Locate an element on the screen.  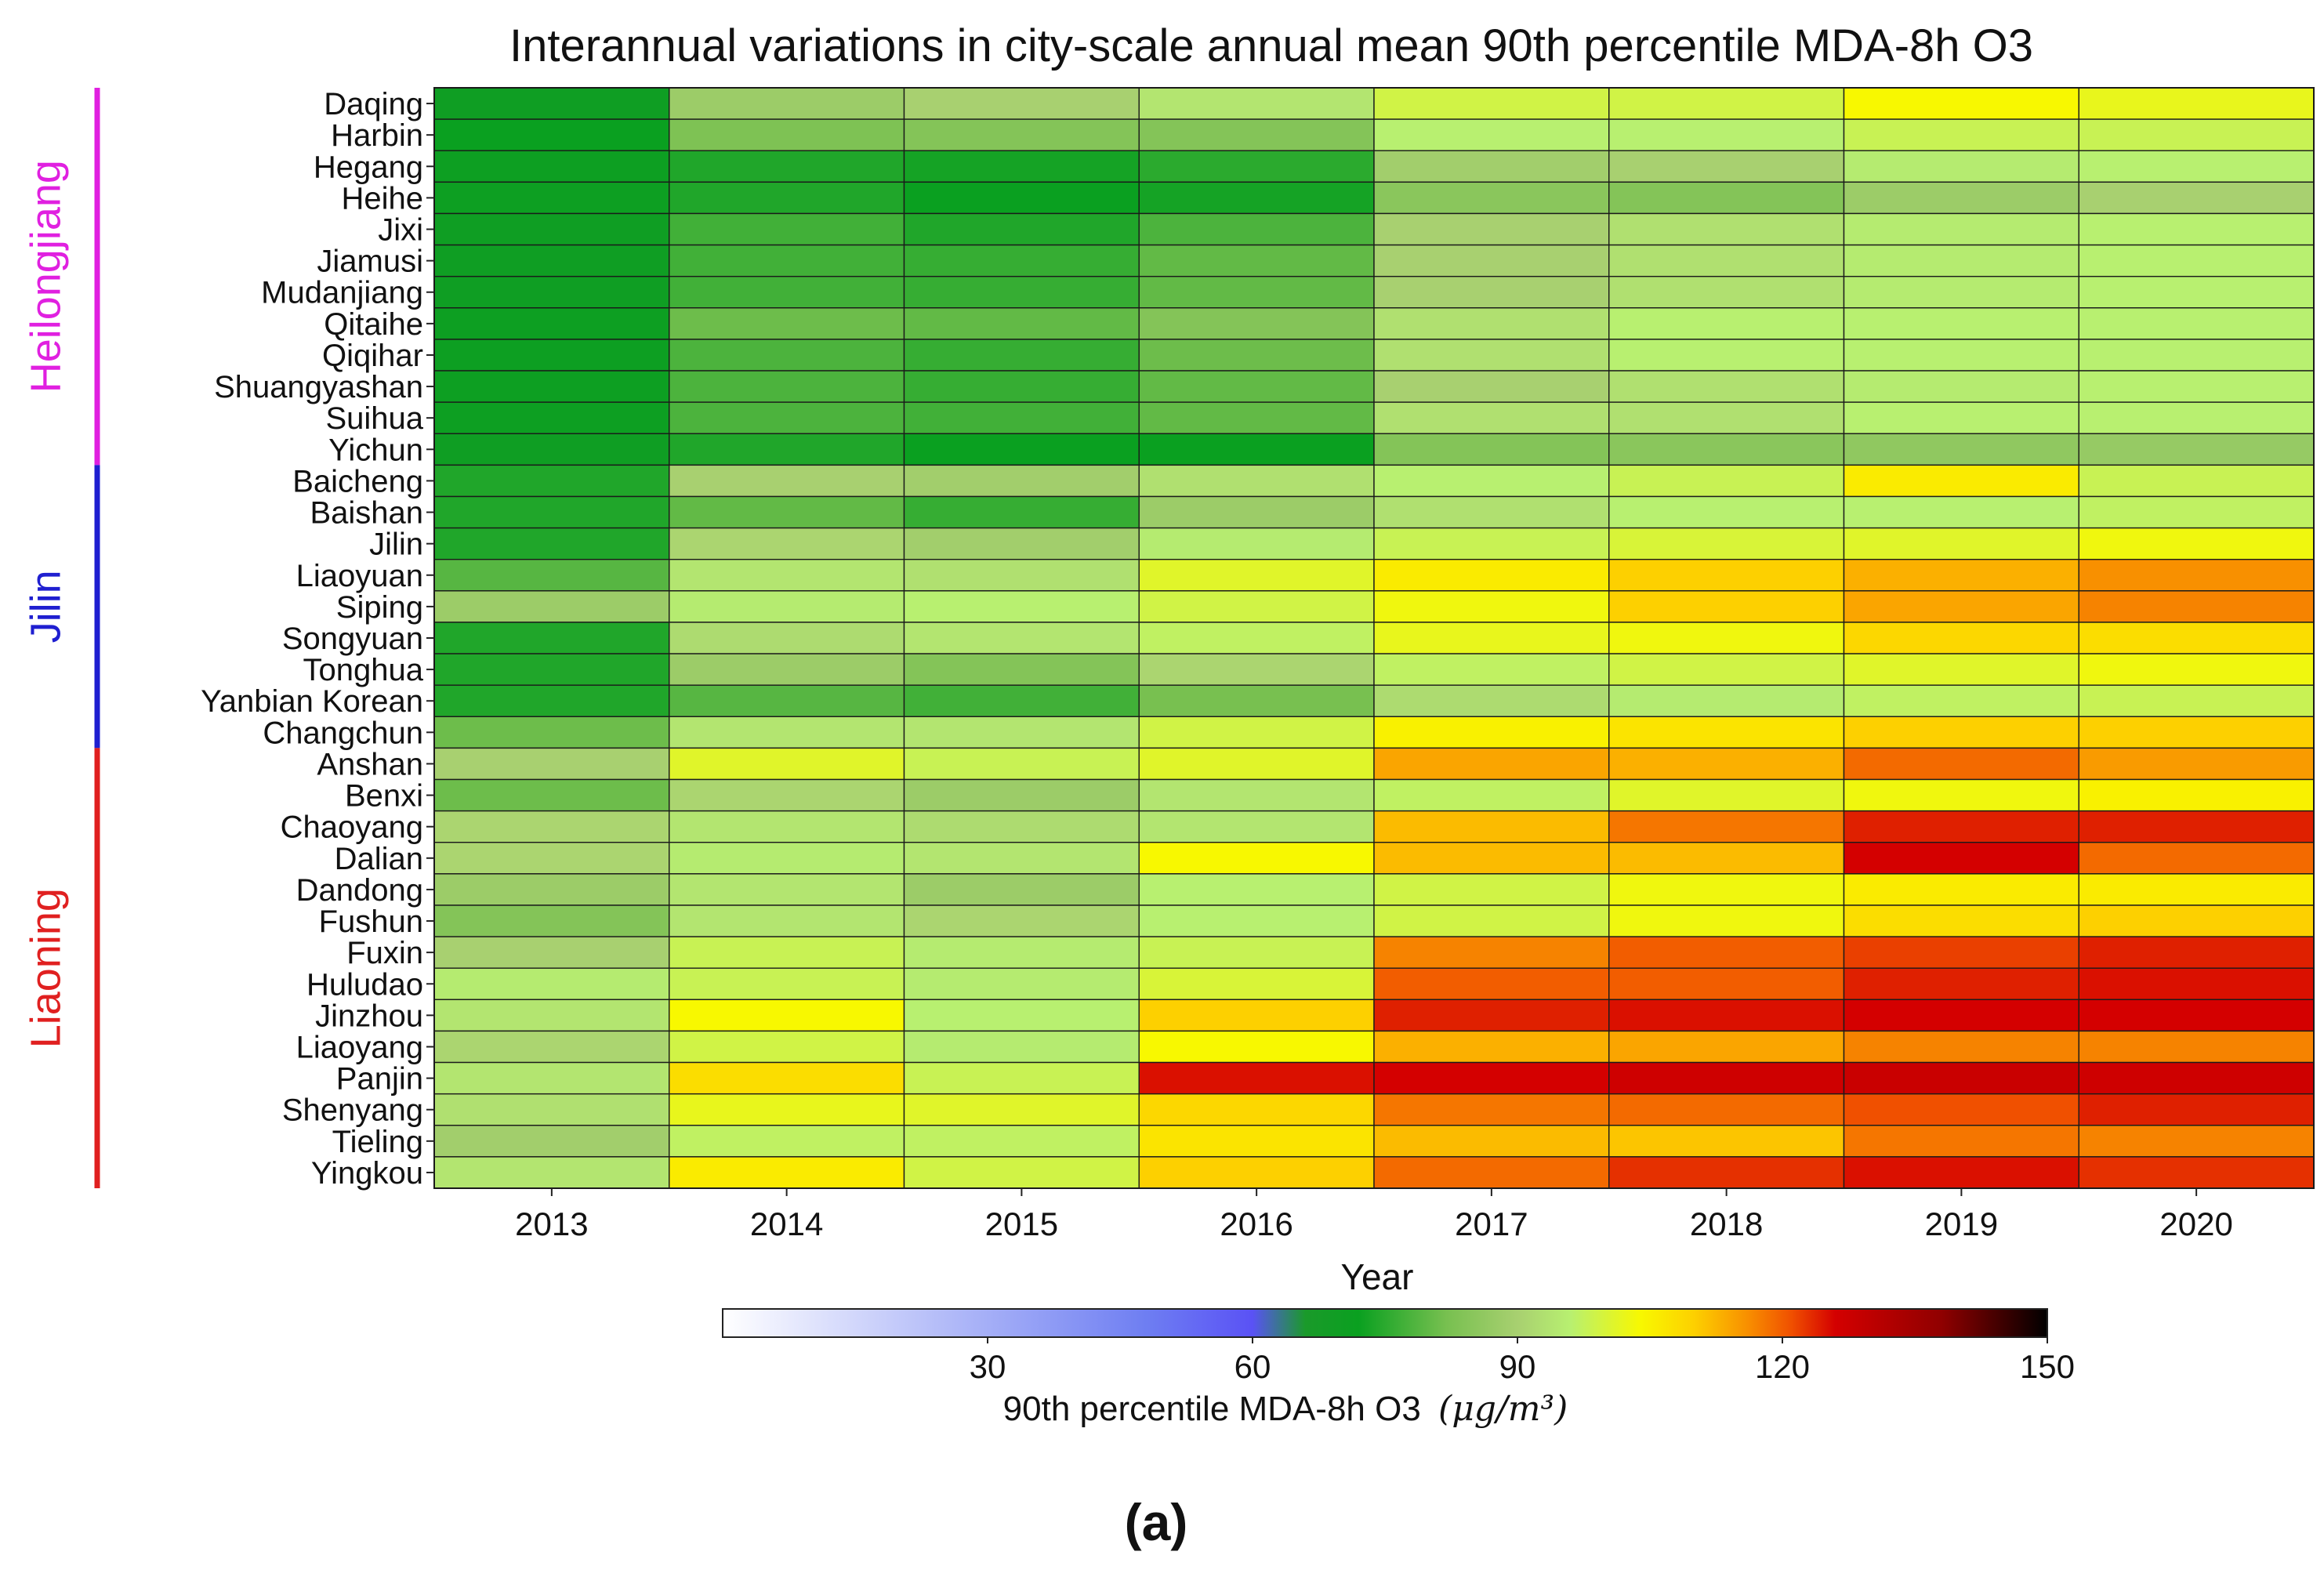
province-label: Liaoning is located at coordinates (45, 968).